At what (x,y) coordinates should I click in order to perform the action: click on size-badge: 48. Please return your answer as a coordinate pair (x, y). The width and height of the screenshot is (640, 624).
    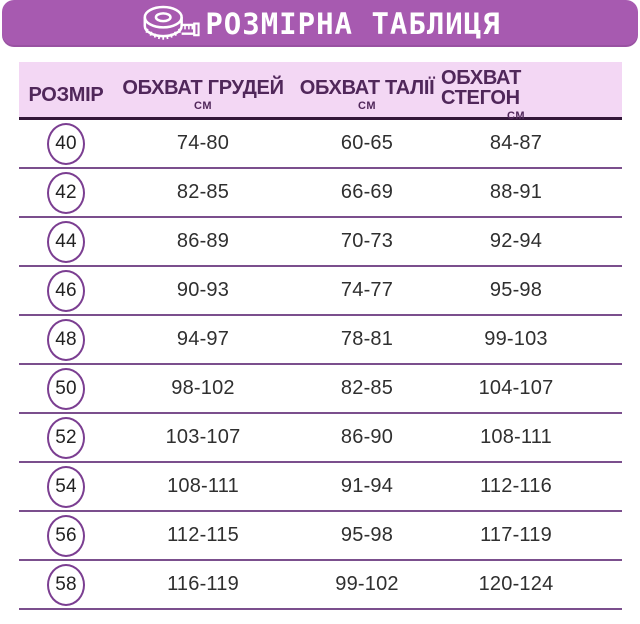
    Looking at the image, I should click on (66, 339).